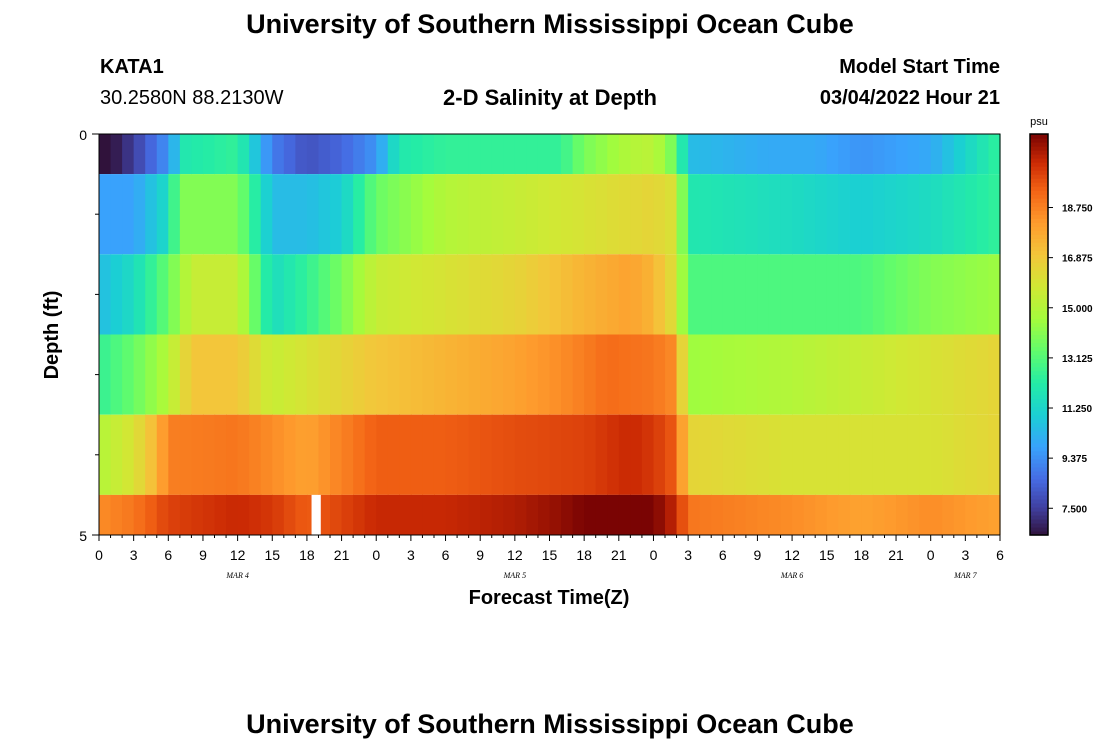 The width and height of the screenshot is (1100, 750). What do you see at coordinates (919, 67) in the screenshot?
I see `model-start-label: Model Start Time` at bounding box center [919, 67].